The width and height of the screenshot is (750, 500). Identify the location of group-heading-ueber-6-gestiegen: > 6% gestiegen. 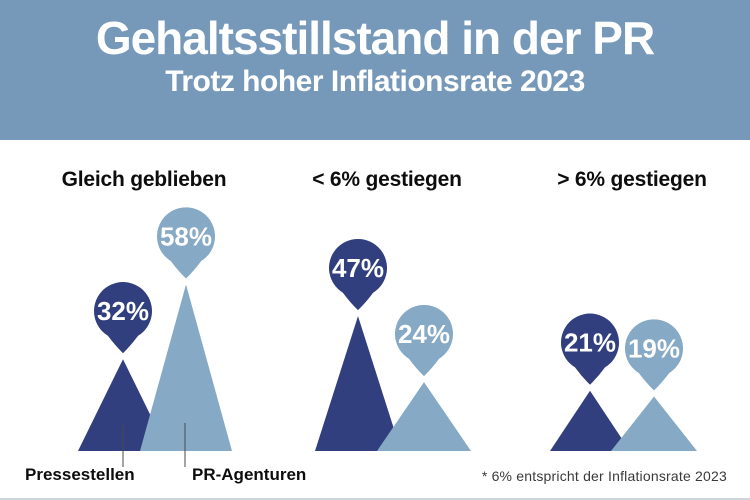
(632, 179).